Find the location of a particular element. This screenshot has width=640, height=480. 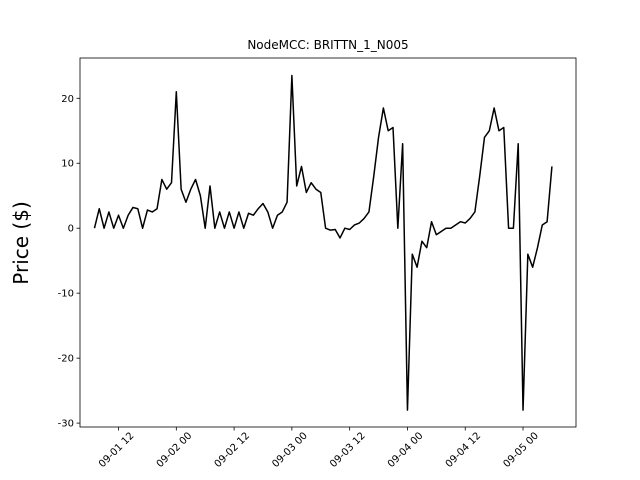

x-tick-label: 09-01 12 is located at coordinates (117, 450).